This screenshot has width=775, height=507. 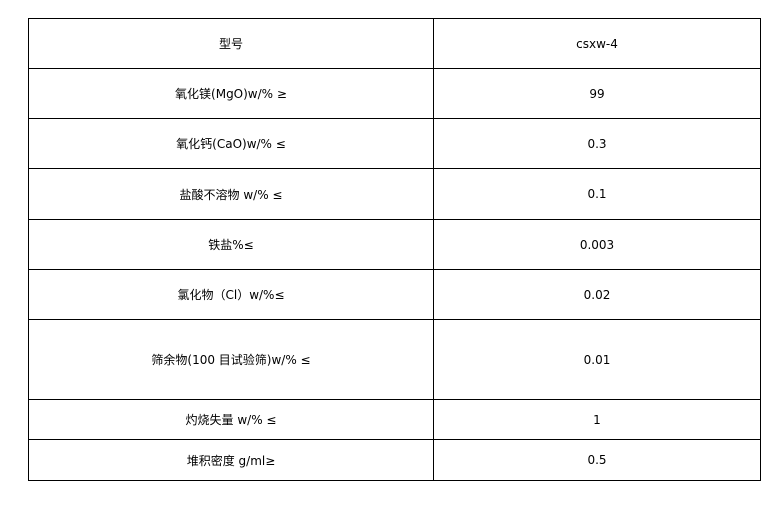 What do you see at coordinates (597, 244) in the screenshot?
I see `row-value: 0.003` at bounding box center [597, 244].